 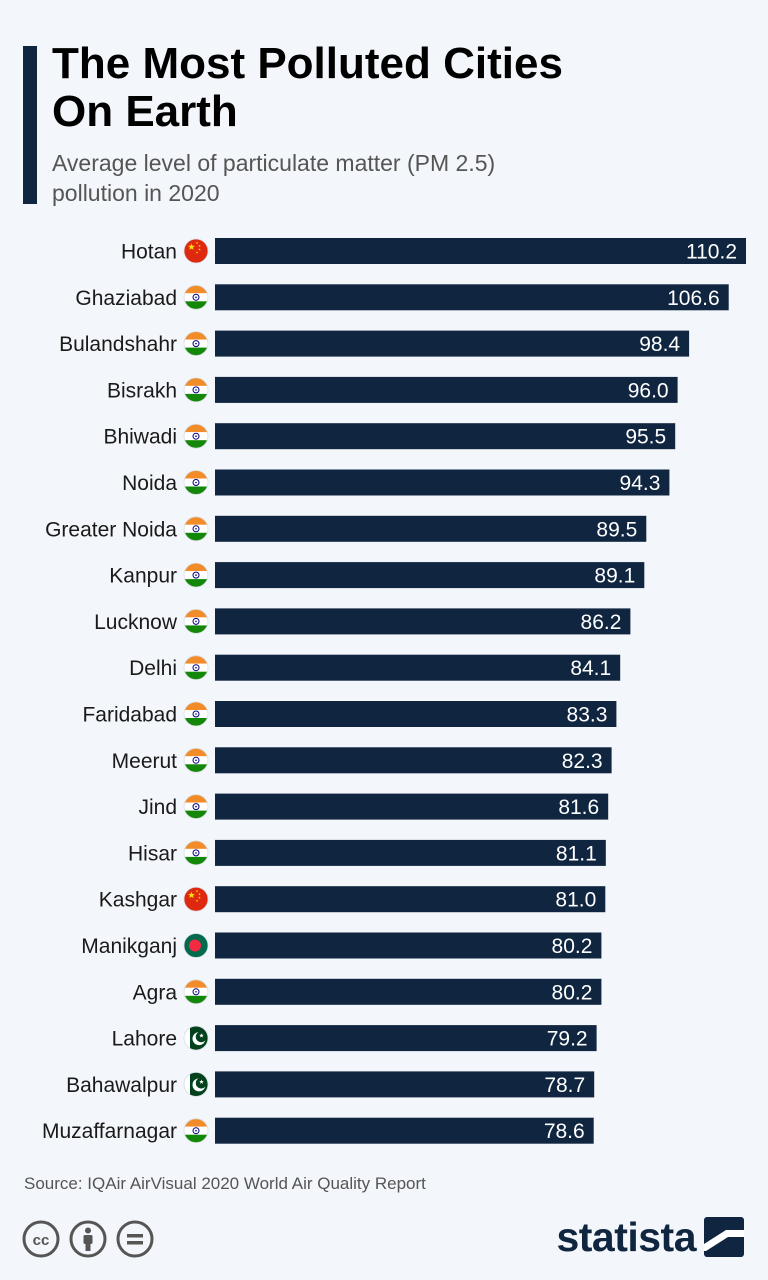 I want to click on bar-value-label: 110.2, so click(x=711, y=252).